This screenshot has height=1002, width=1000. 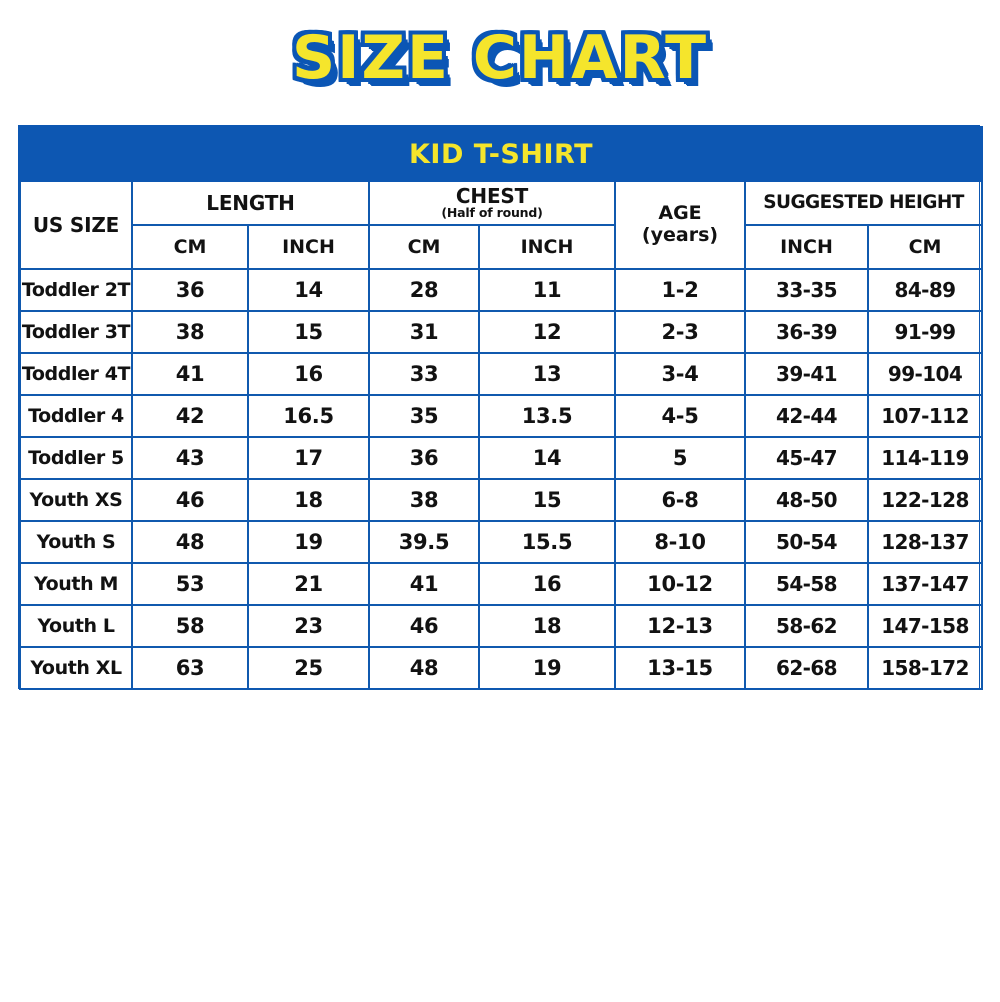 What do you see at coordinates (925, 458) in the screenshot?
I see `cell-height-cm: 114-119` at bounding box center [925, 458].